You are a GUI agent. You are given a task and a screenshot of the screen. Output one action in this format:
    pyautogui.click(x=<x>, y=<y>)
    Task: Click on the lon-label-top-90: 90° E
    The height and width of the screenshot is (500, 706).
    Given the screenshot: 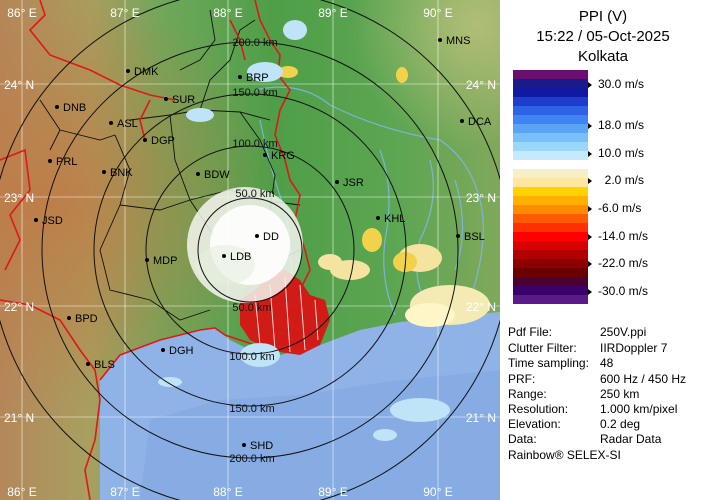 What is the action you would take?
    pyautogui.click(x=437, y=13)
    